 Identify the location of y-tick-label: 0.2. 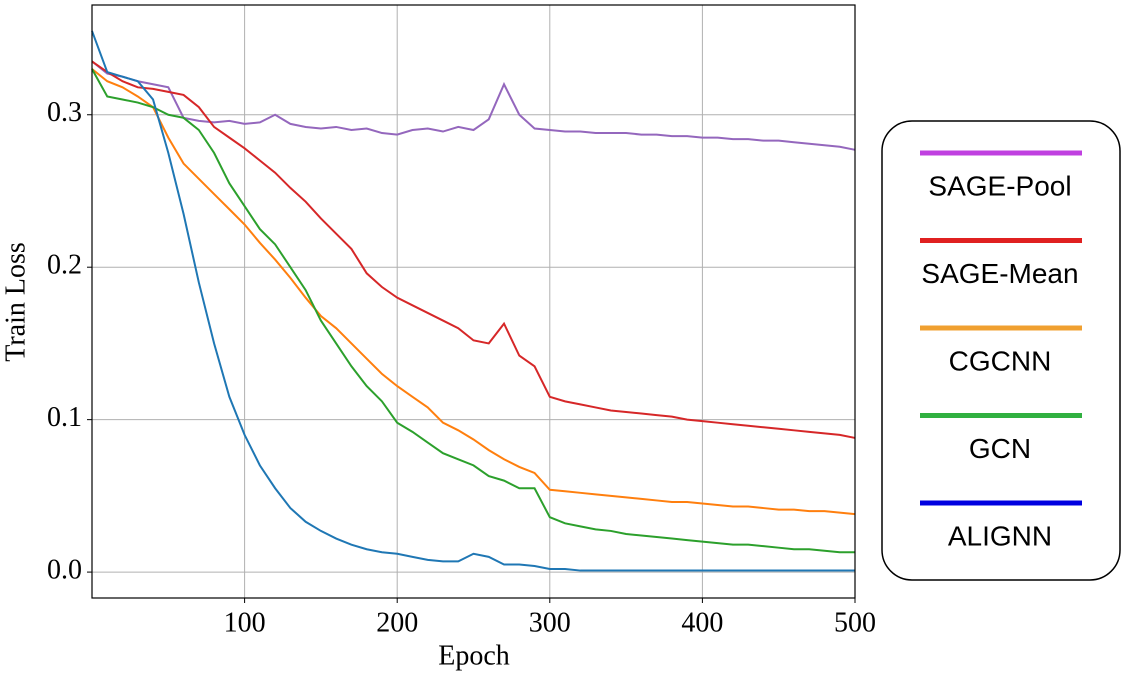
(64, 265).